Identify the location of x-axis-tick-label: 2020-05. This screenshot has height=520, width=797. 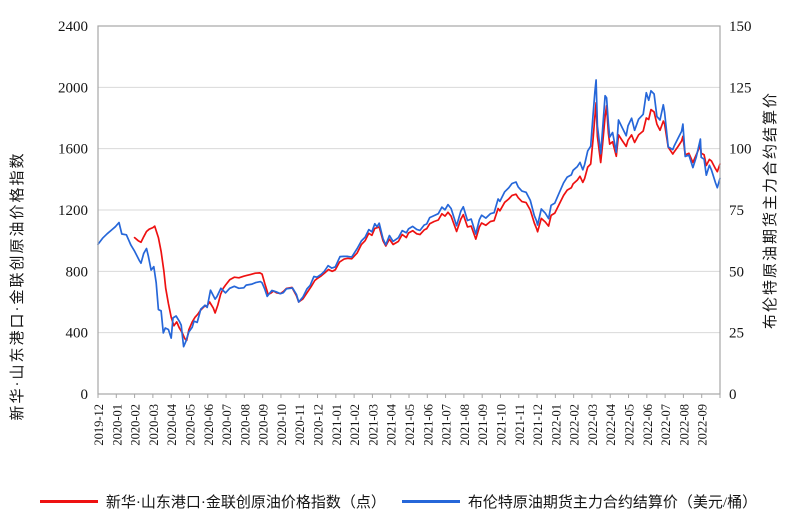
(190, 425).